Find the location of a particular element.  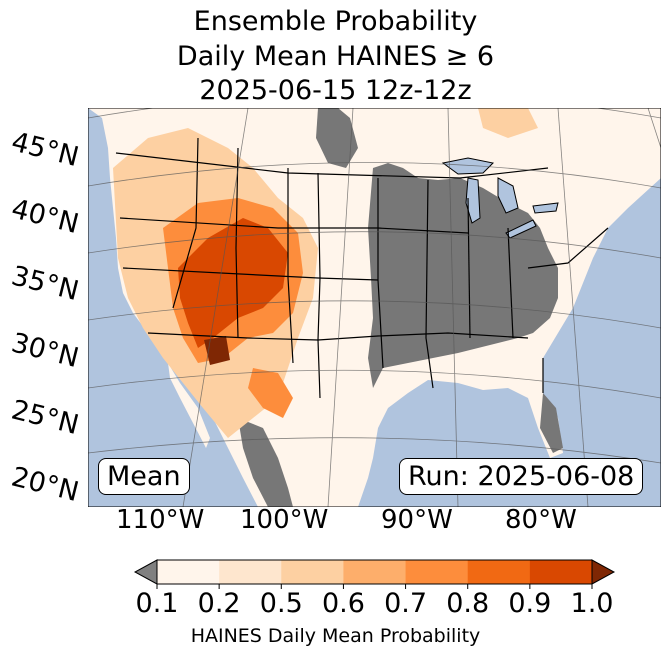

prob-low-ne is located at coordinates (508, 123).